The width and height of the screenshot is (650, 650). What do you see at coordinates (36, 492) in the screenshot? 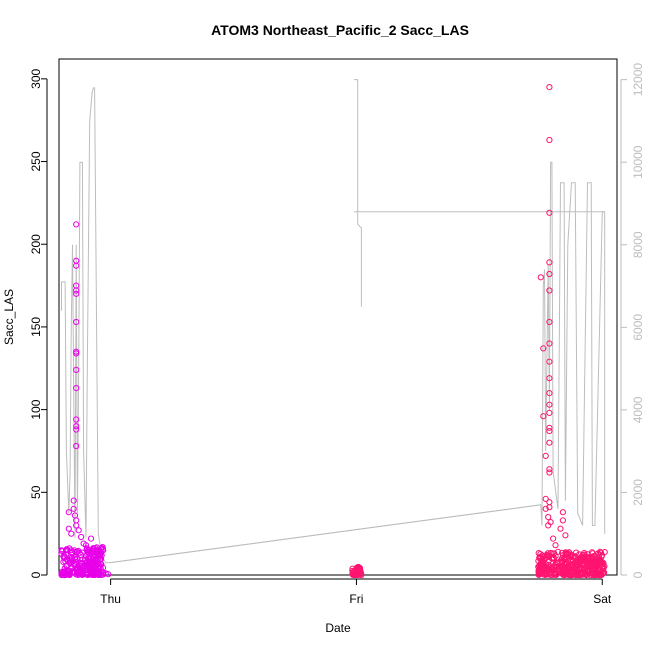
I see `y-tick-label: 50` at bounding box center [36, 492].